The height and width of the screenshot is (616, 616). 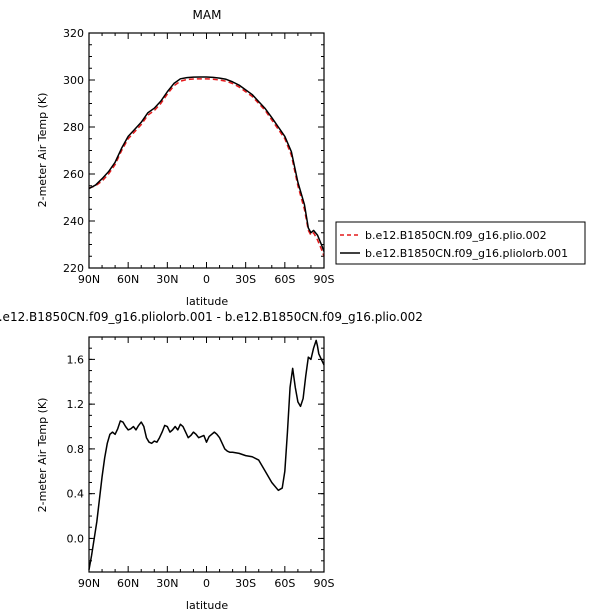 What do you see at coordinates (245, 583) in the screenshot?
I see `bottom-x-tick-label: 30S` at bounding box center [245, 583].